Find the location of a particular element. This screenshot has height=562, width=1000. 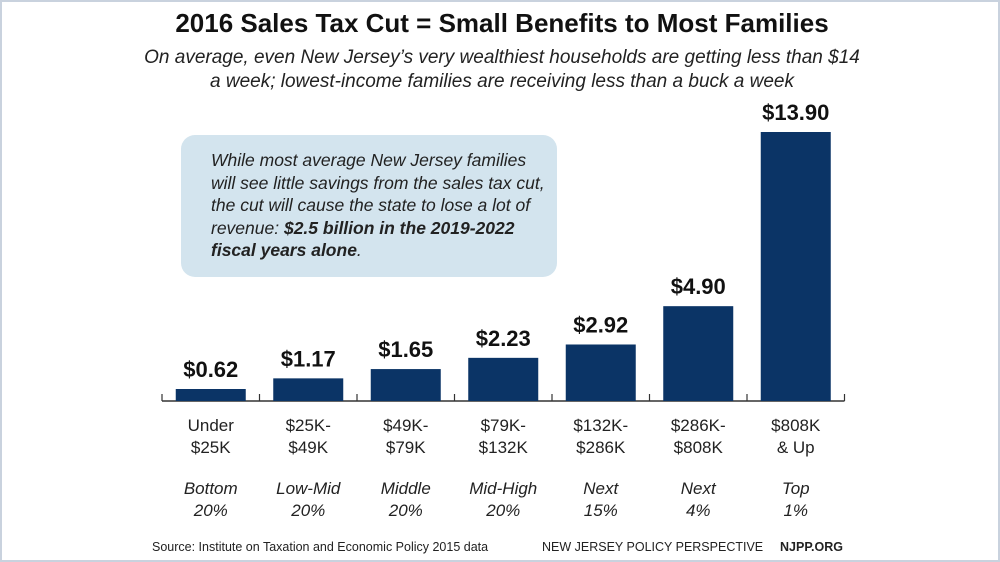

x-tick-label: $79K is located at coordinates (406, 447).